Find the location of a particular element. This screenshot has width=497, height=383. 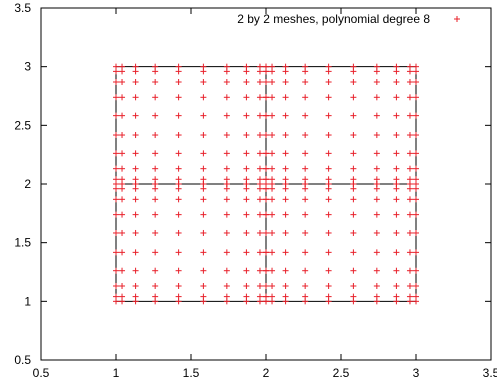

y-tick-label: 2 is located at coordinates (27, 184).